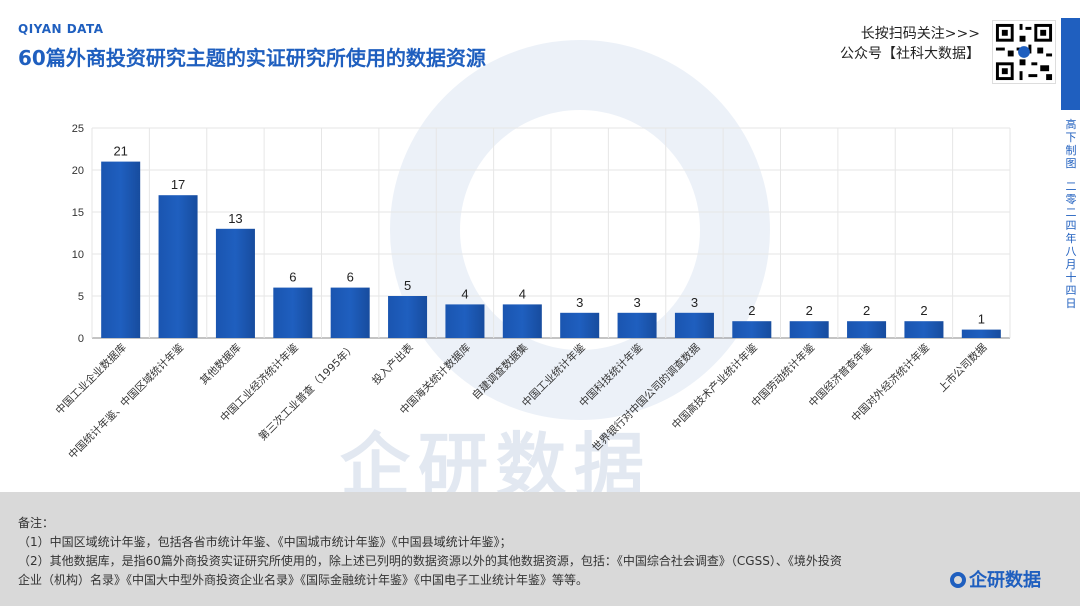  I want to click on x-tick-label: 中国统计年鉴、中国区域统计年鉴, so click(126, 401).